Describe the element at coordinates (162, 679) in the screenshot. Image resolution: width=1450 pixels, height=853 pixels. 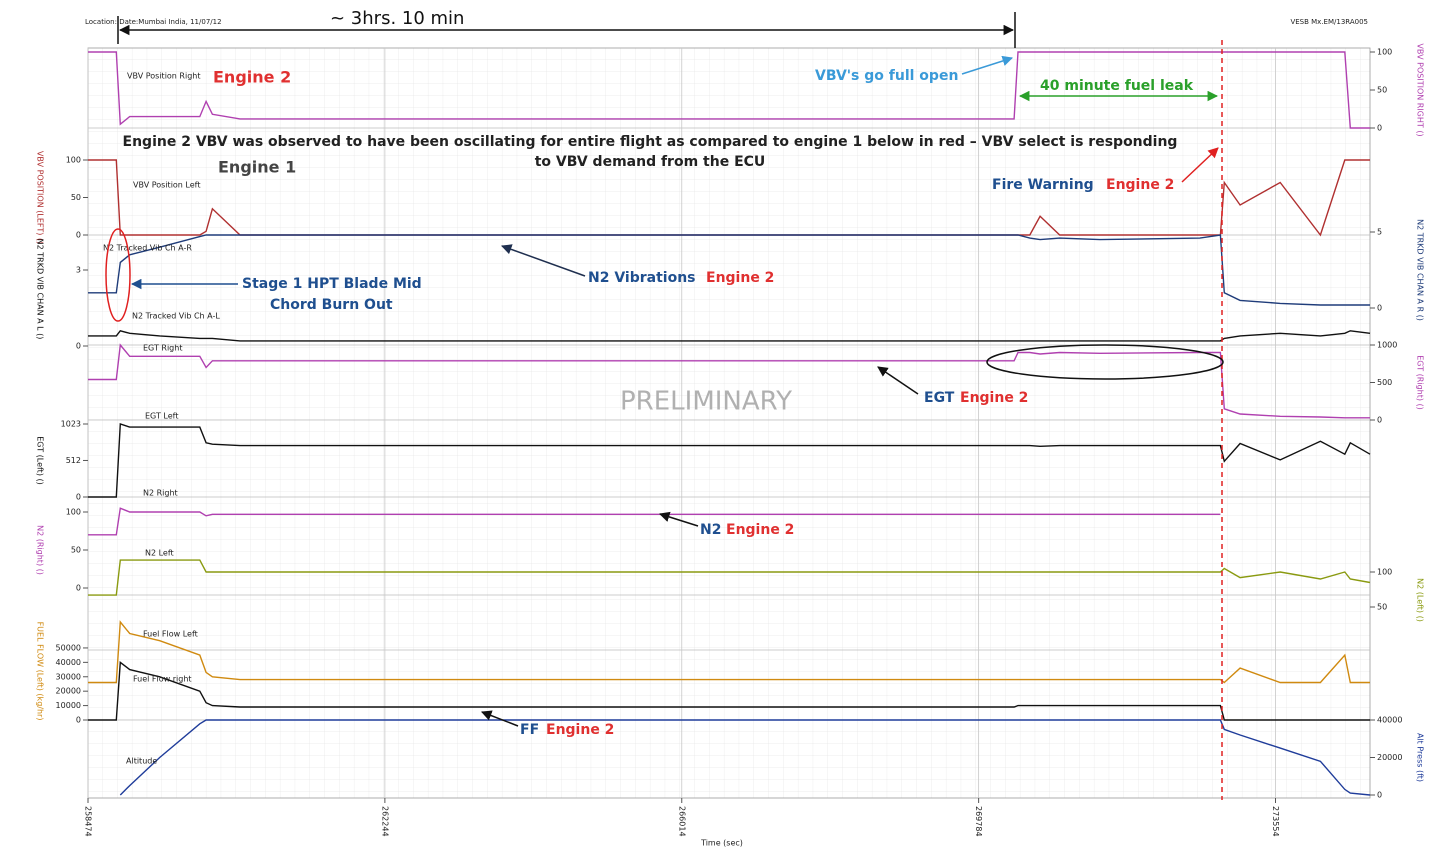
I see `series-label: Fuel Flow right` at that location.